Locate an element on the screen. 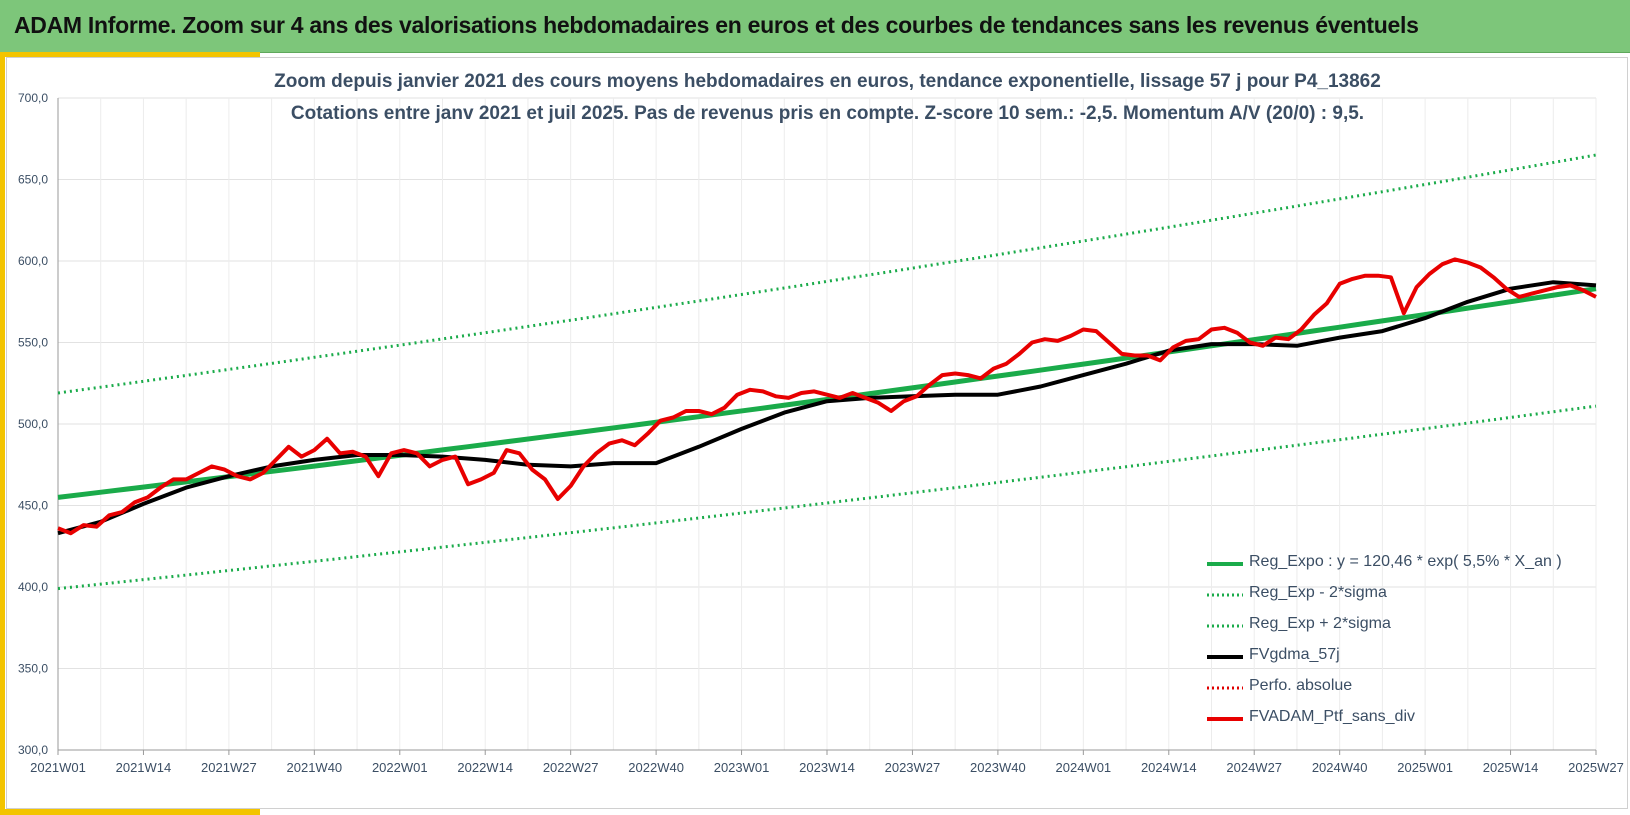 The image size is (1630, 815). legend-item-upper-sigma: Reg_Exp + 2*sigma is located at coordinates (1405, 630).